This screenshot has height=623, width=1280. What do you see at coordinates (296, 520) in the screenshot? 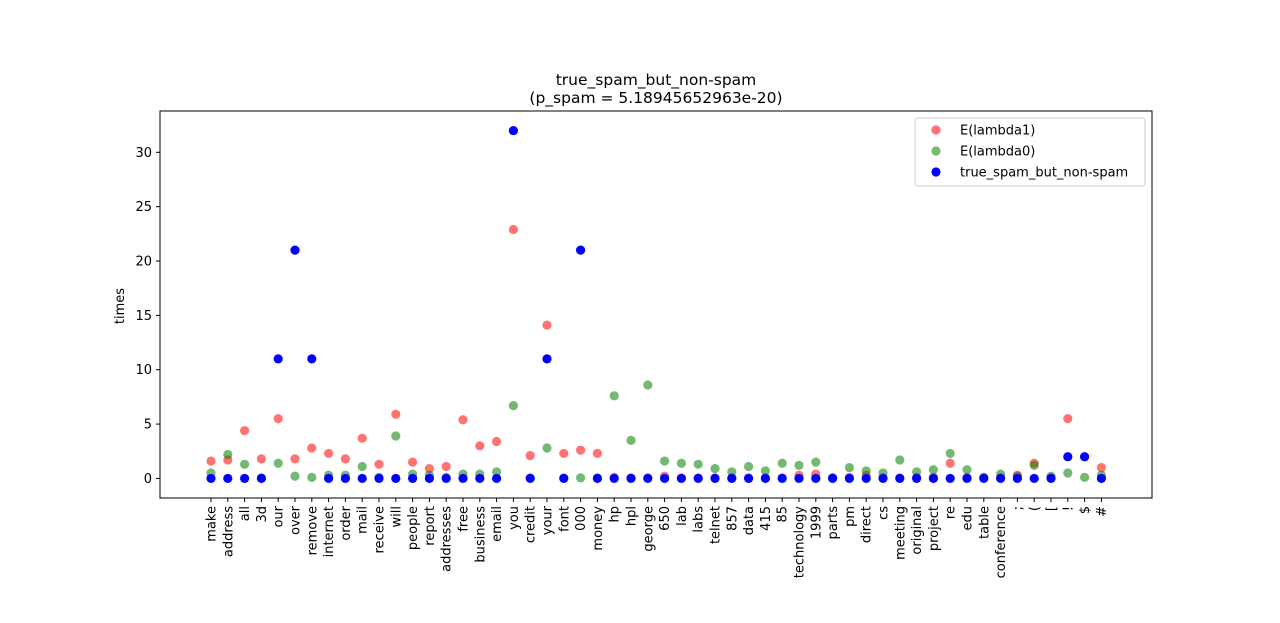
I see `x-tick-label: over` at bounding box center [296, 520].